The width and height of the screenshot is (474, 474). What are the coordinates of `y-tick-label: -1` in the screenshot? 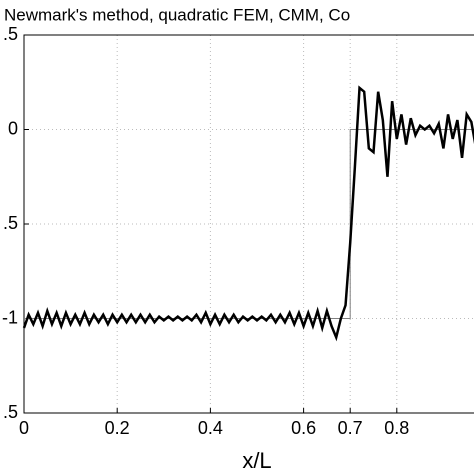 It's located at (10, 317).